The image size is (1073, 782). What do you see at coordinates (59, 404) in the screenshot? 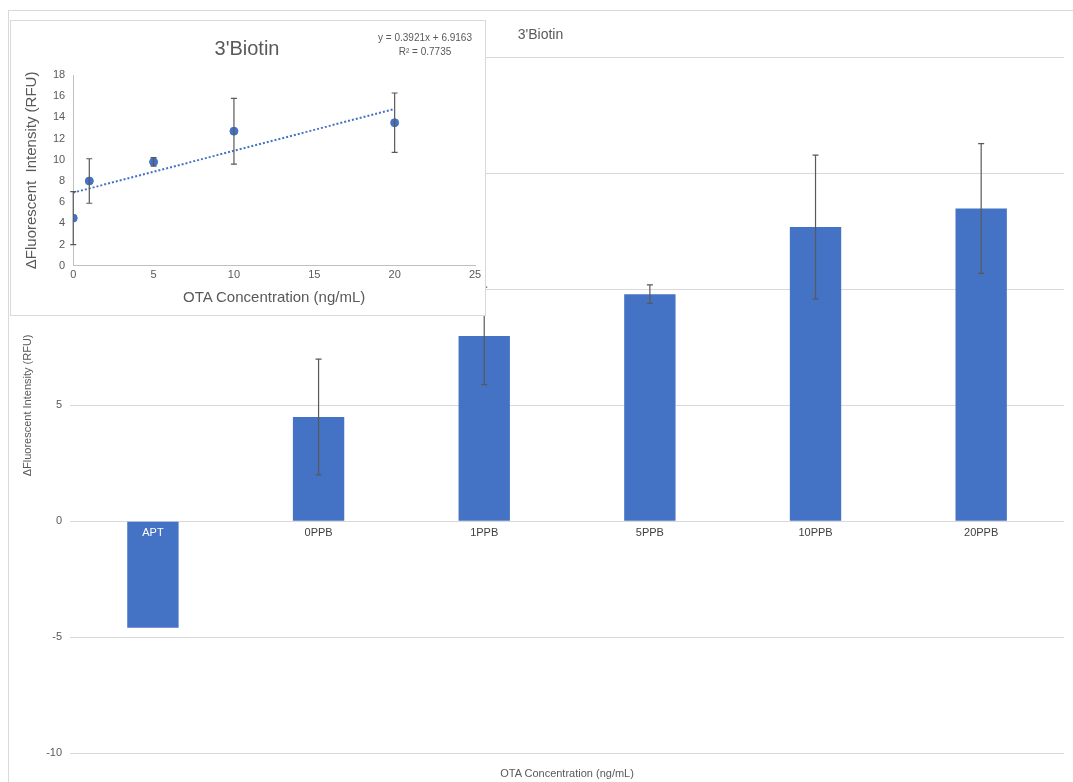
I see `y-tick-label: 5` at bounding box center [59, 404].